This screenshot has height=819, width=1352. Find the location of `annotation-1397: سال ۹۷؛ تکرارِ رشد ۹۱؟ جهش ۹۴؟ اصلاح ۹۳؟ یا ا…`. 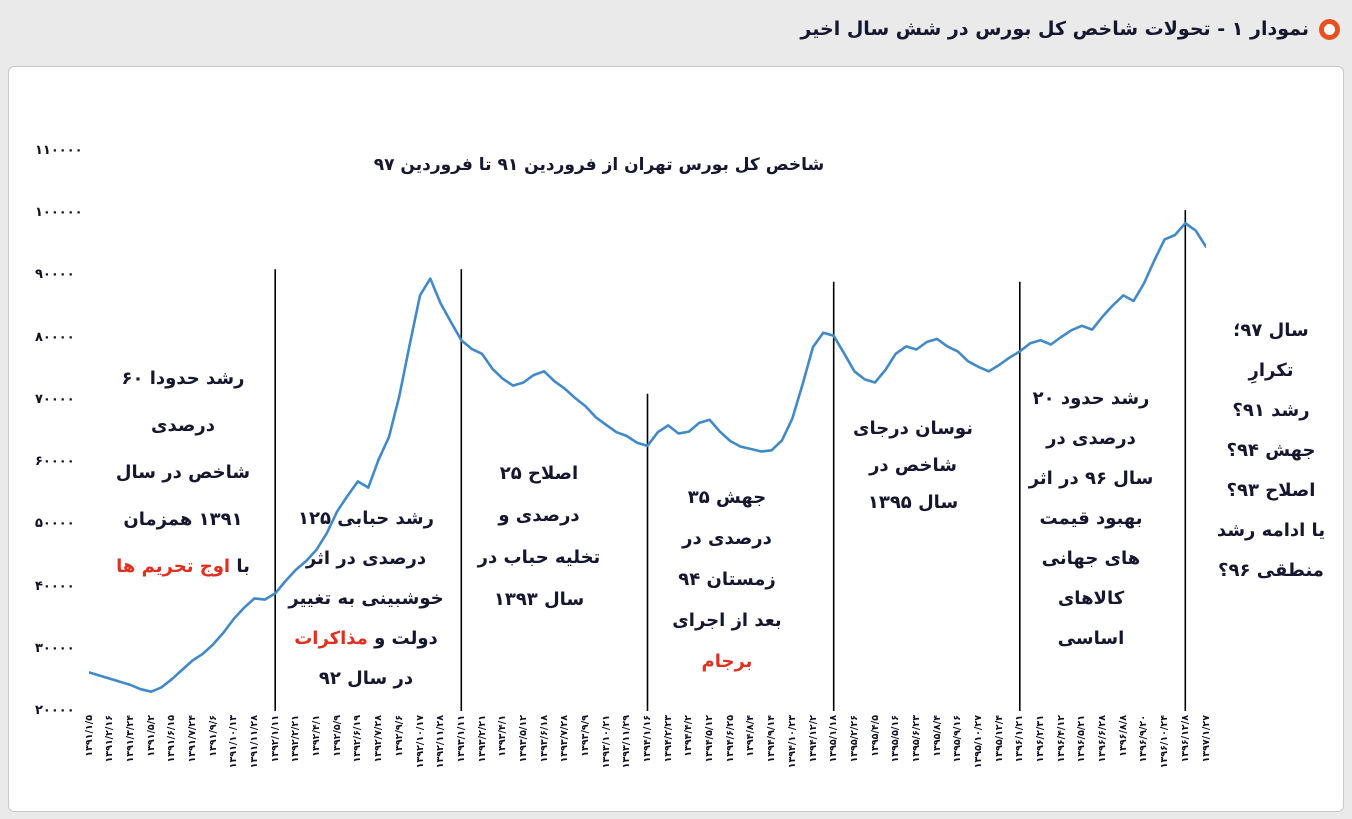

annotation-1397: سال ۹۷؛ تکرارِ رشد ۹۱؟ جهش ۹۴؟ اصلاح ۹۳؟ یا ا… is located at coordinates (1271, 451).